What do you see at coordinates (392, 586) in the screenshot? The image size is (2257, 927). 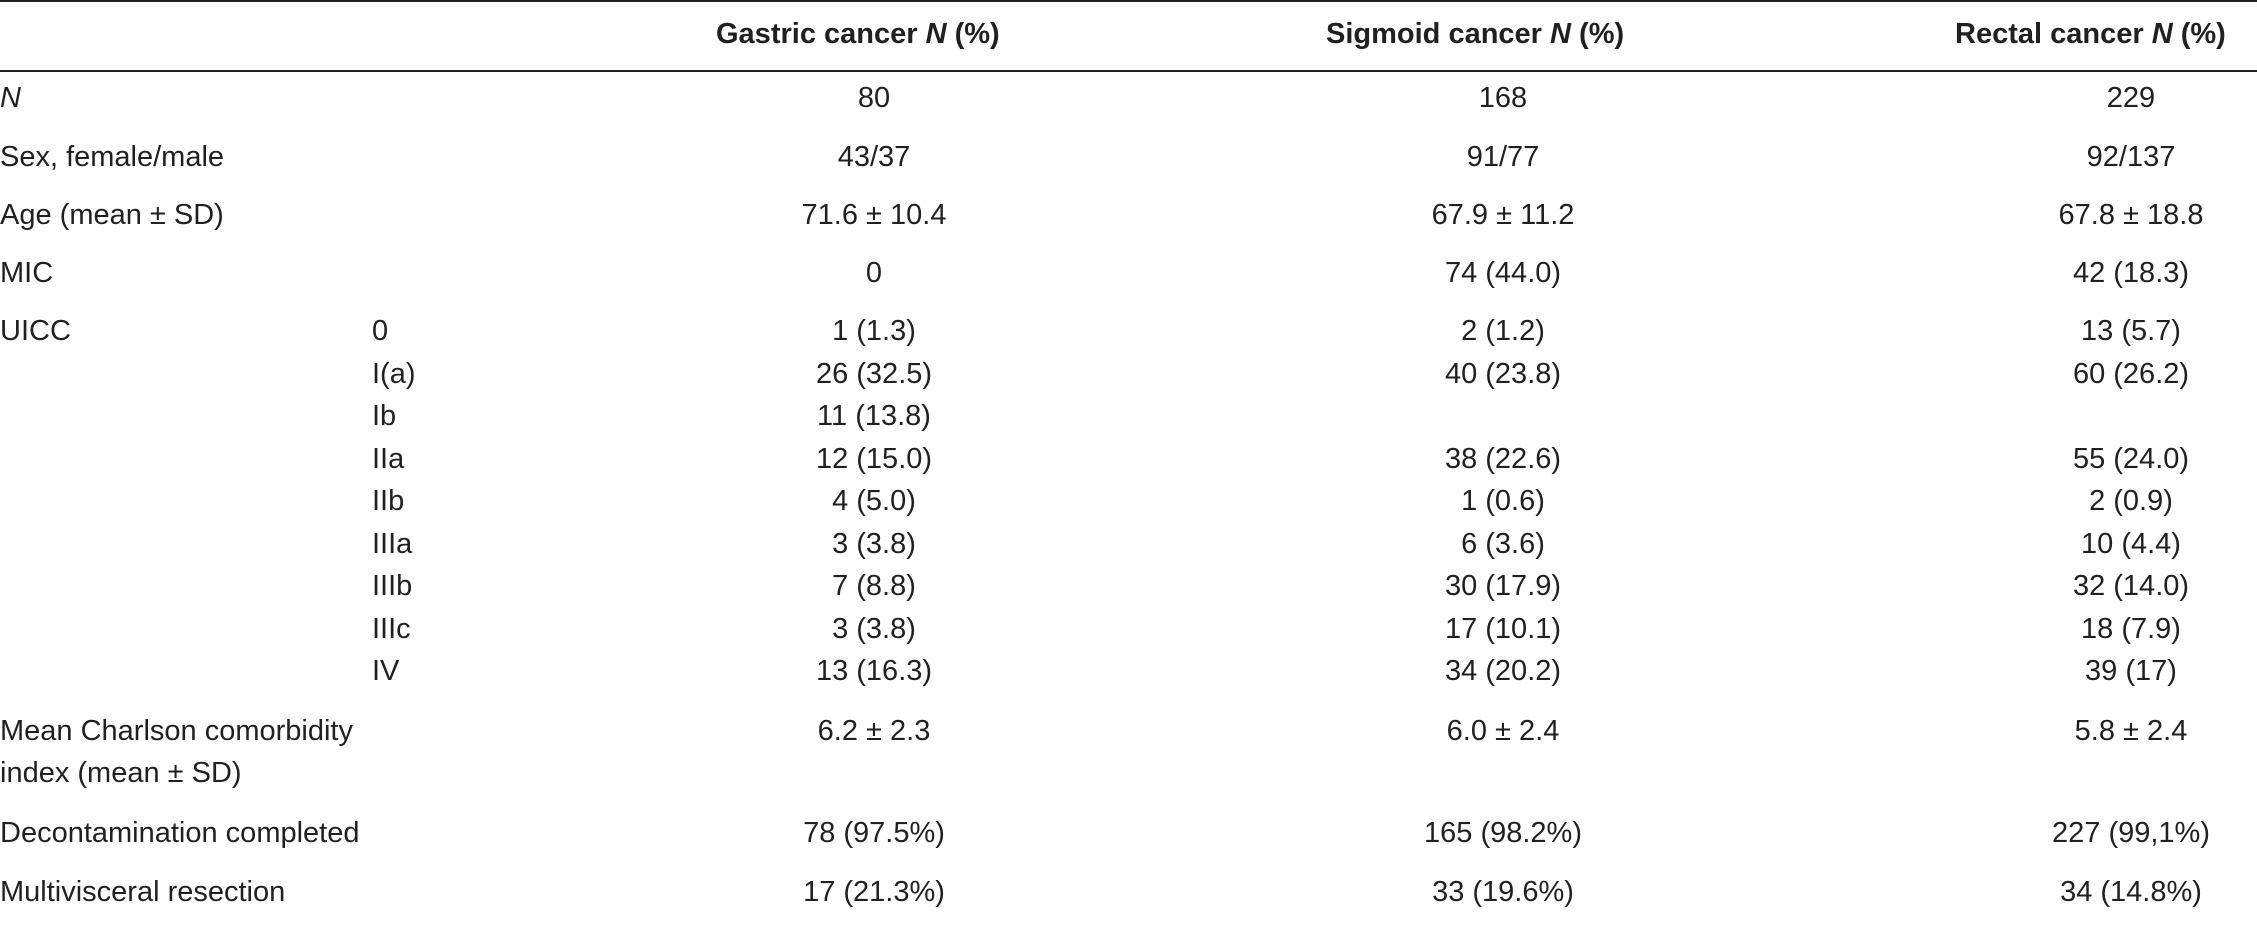 I see `table-cell-sub: IIIb` at bounding box center [392, 586].